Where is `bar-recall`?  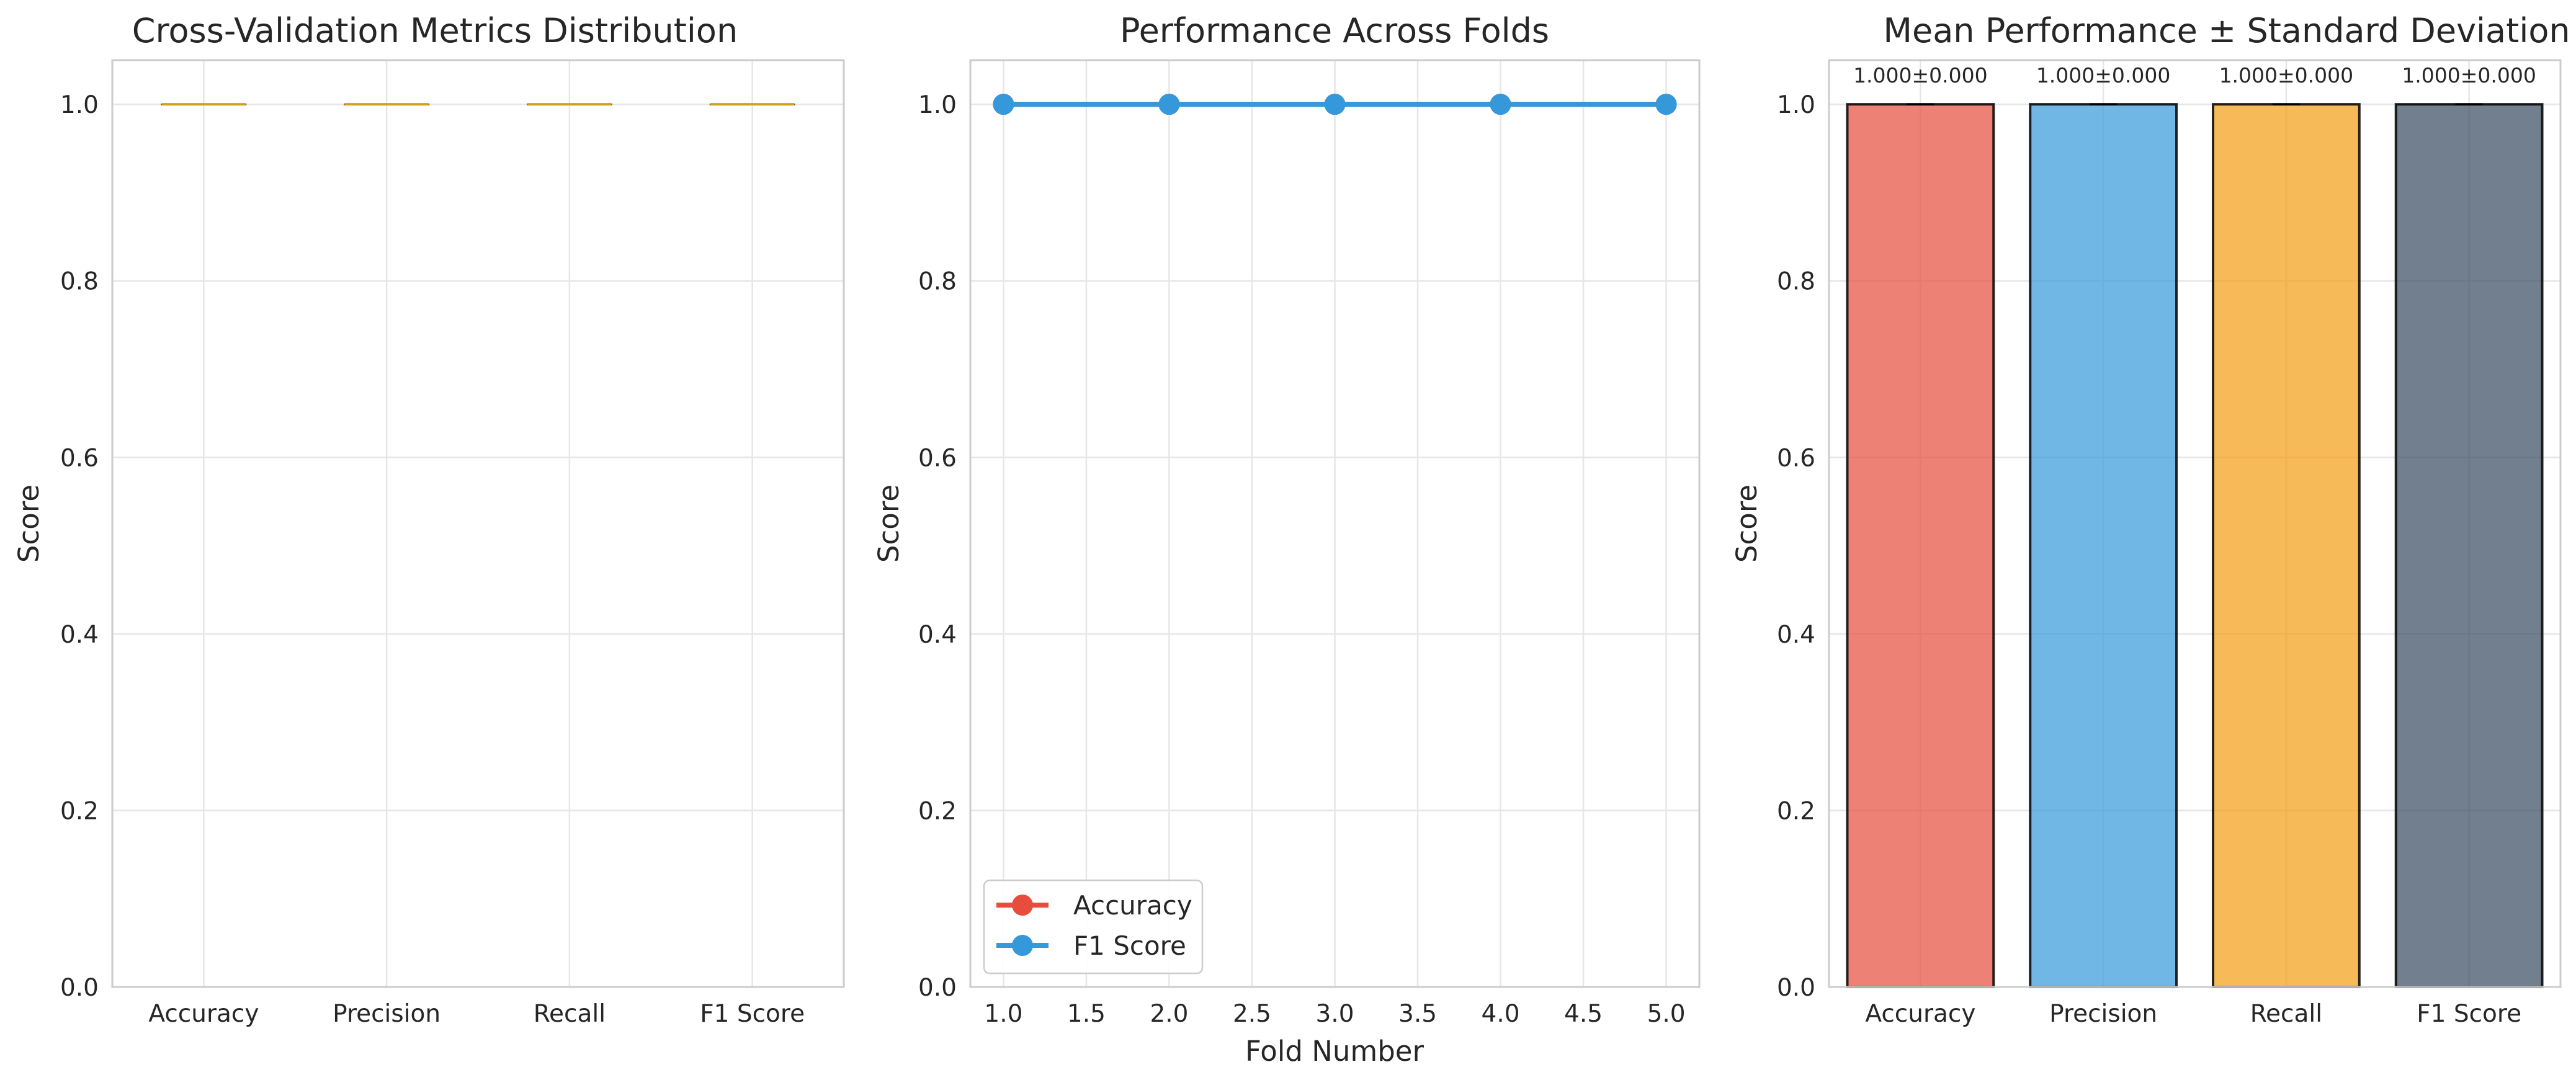
bar-recall is located at coordinates (2286, 546).